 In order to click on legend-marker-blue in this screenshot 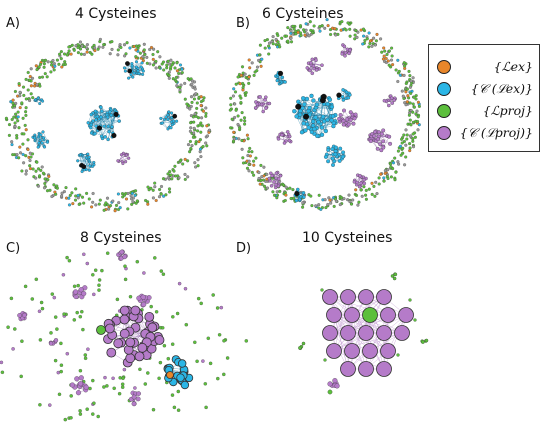, I will do `click(444, 89)`.